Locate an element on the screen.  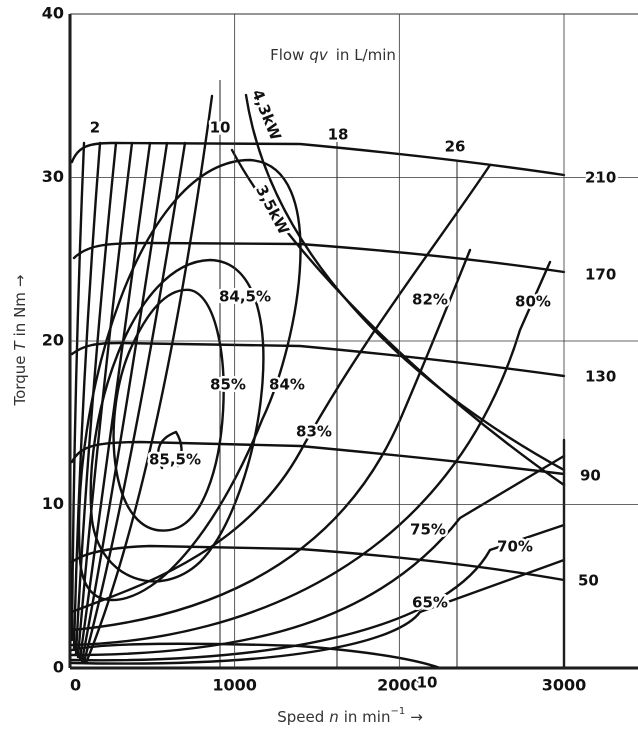
label-text: in Nm is located at coordinates (20, 314).